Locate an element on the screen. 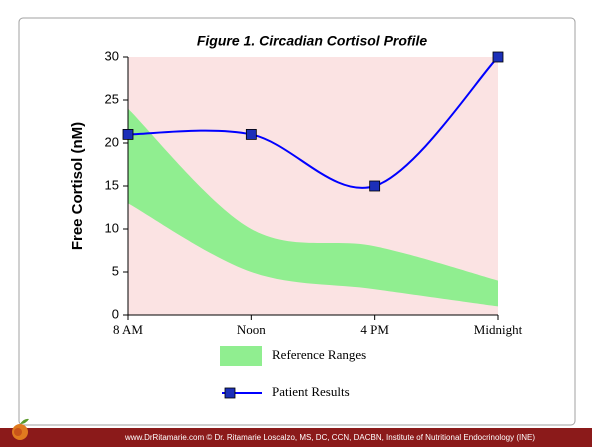  x-tick-label: 8 AM is located at coordinates (128, 329).